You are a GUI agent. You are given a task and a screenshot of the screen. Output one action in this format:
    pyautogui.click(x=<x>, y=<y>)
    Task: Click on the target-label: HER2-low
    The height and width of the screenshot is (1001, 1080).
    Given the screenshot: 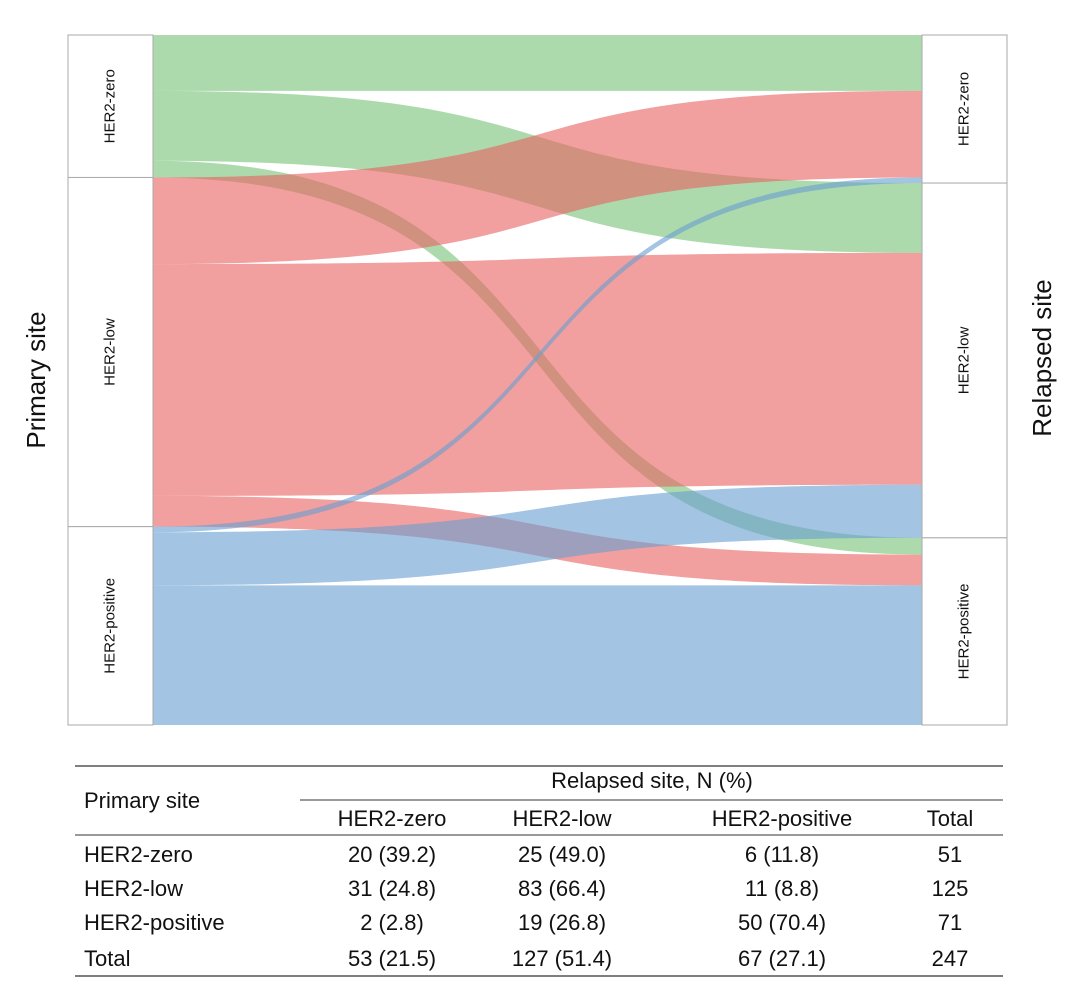 What is the action you would take?
    pyautogui.click(x=963, y=361)
    